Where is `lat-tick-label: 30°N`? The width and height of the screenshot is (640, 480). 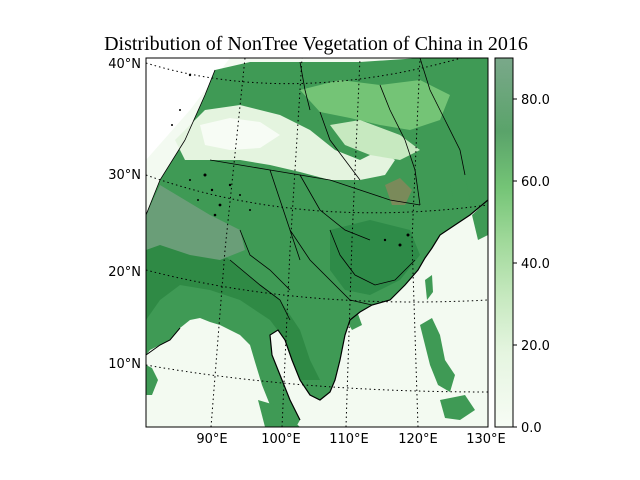 lat-tick-label: 30°N is located at coordinates (124, 175).